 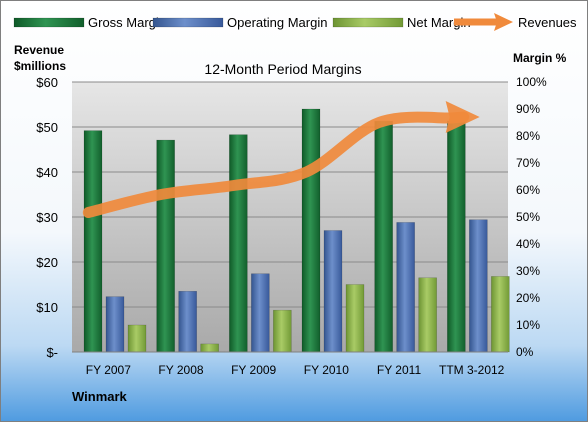 What do you see at coordinates (47, 307) in the screenshot?
I see `y-left-tick-label: $10` at bounding box center [47, 307].